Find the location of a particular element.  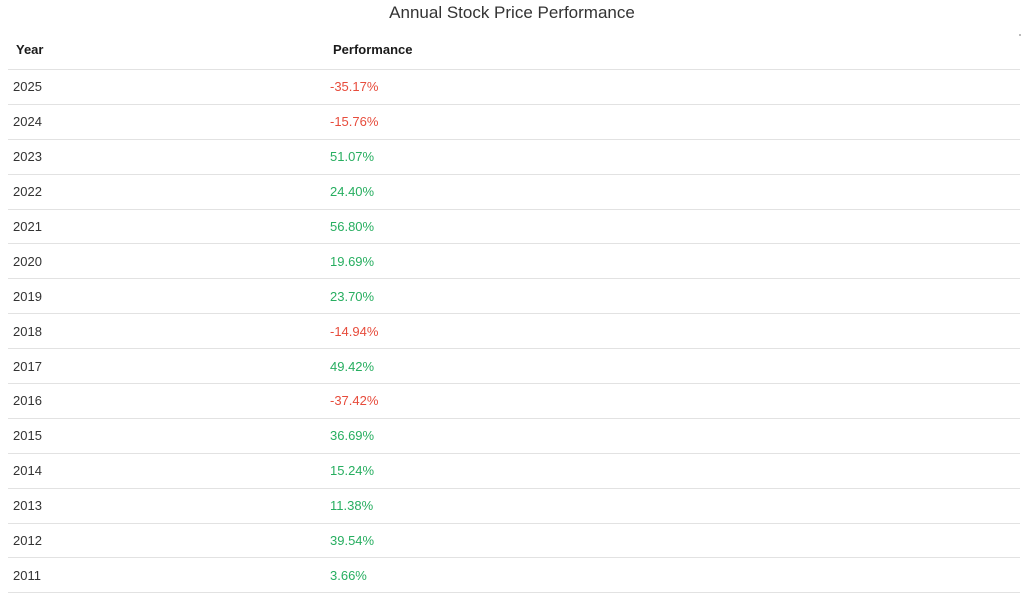

year-cell: 2015 is located at coordinates (27, 436).